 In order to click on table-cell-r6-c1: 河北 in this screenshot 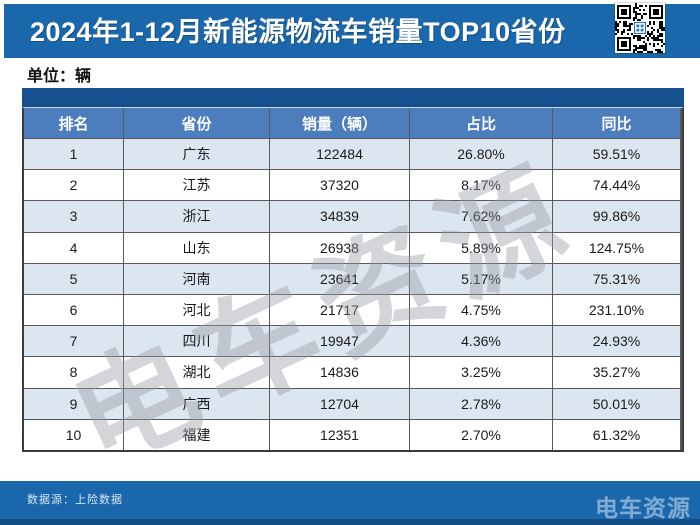, I will do `click(196, 310)`.